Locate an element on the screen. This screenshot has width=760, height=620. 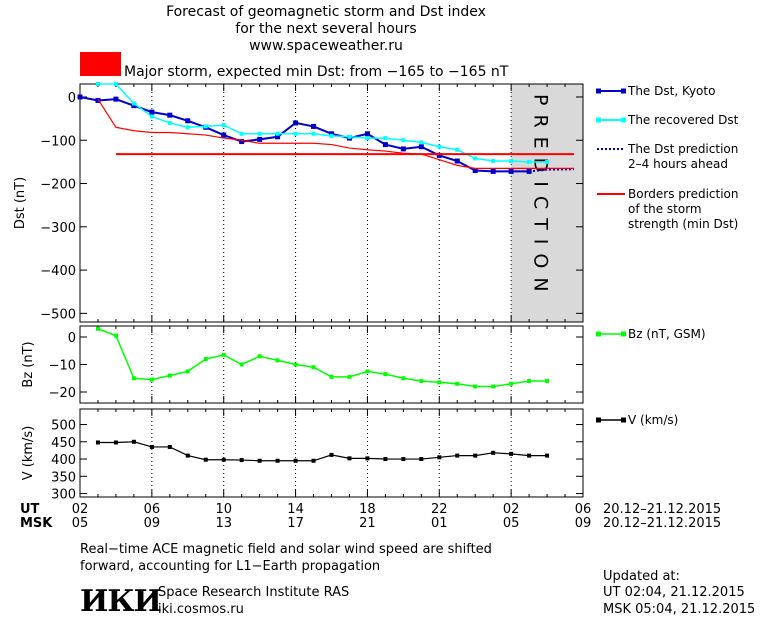
msk-tick-label: 13 is located at coordinates (223, 523).